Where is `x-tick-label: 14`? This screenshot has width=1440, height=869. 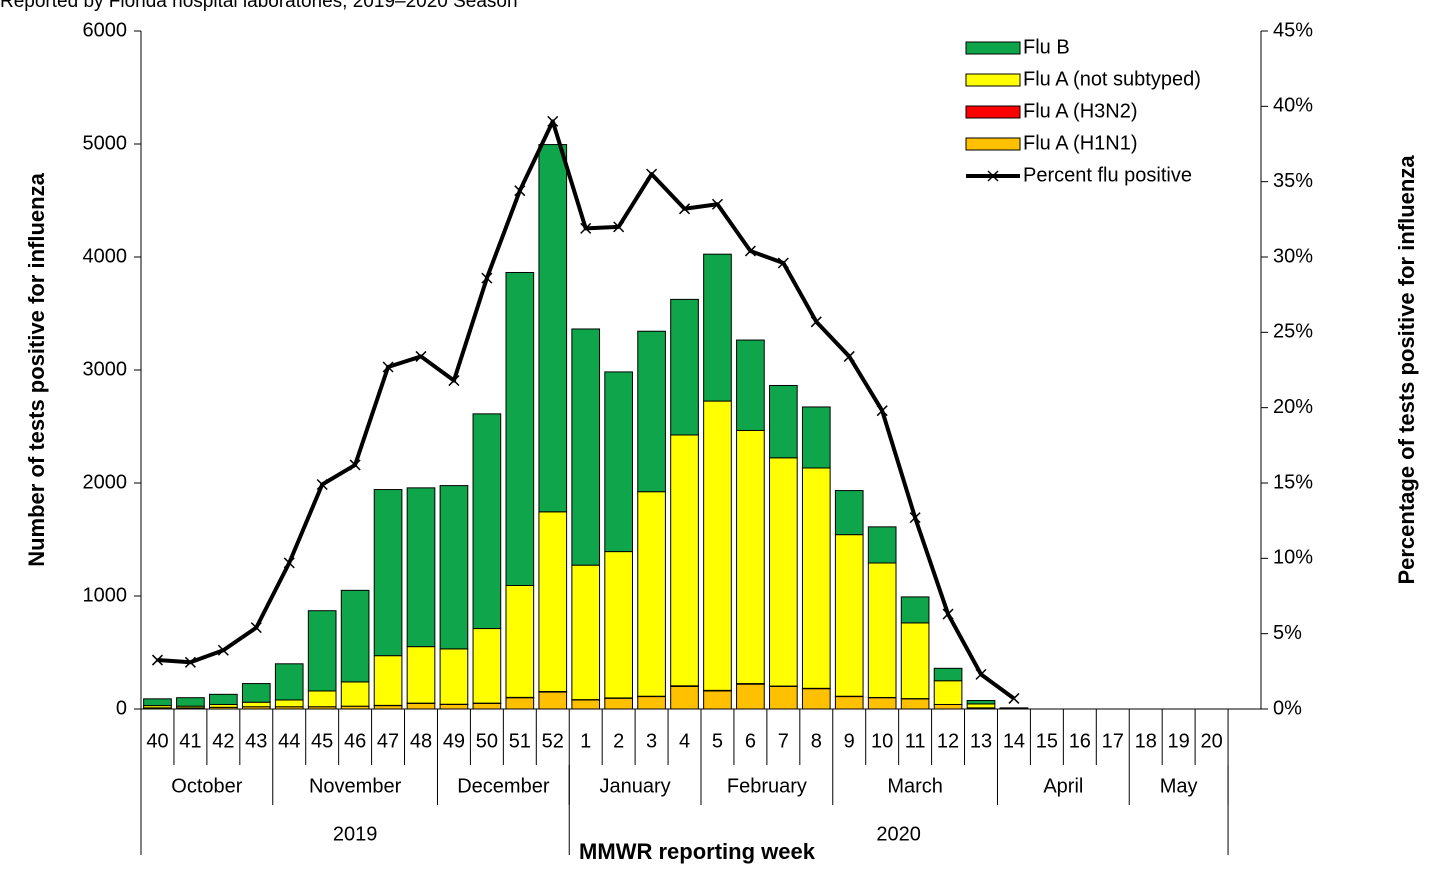
x-tick-label: 14 is located at coordinates (1014, 741).